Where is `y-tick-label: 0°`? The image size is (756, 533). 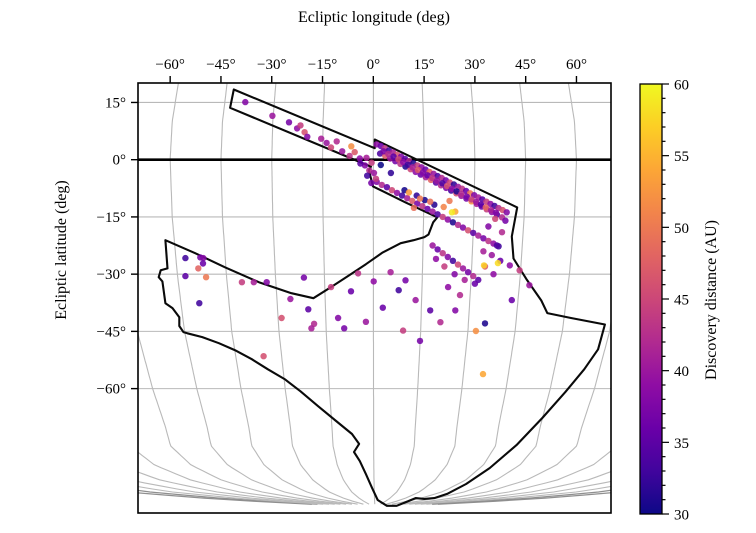 y-tick-label: 0° is located at coordinates (120, 161).